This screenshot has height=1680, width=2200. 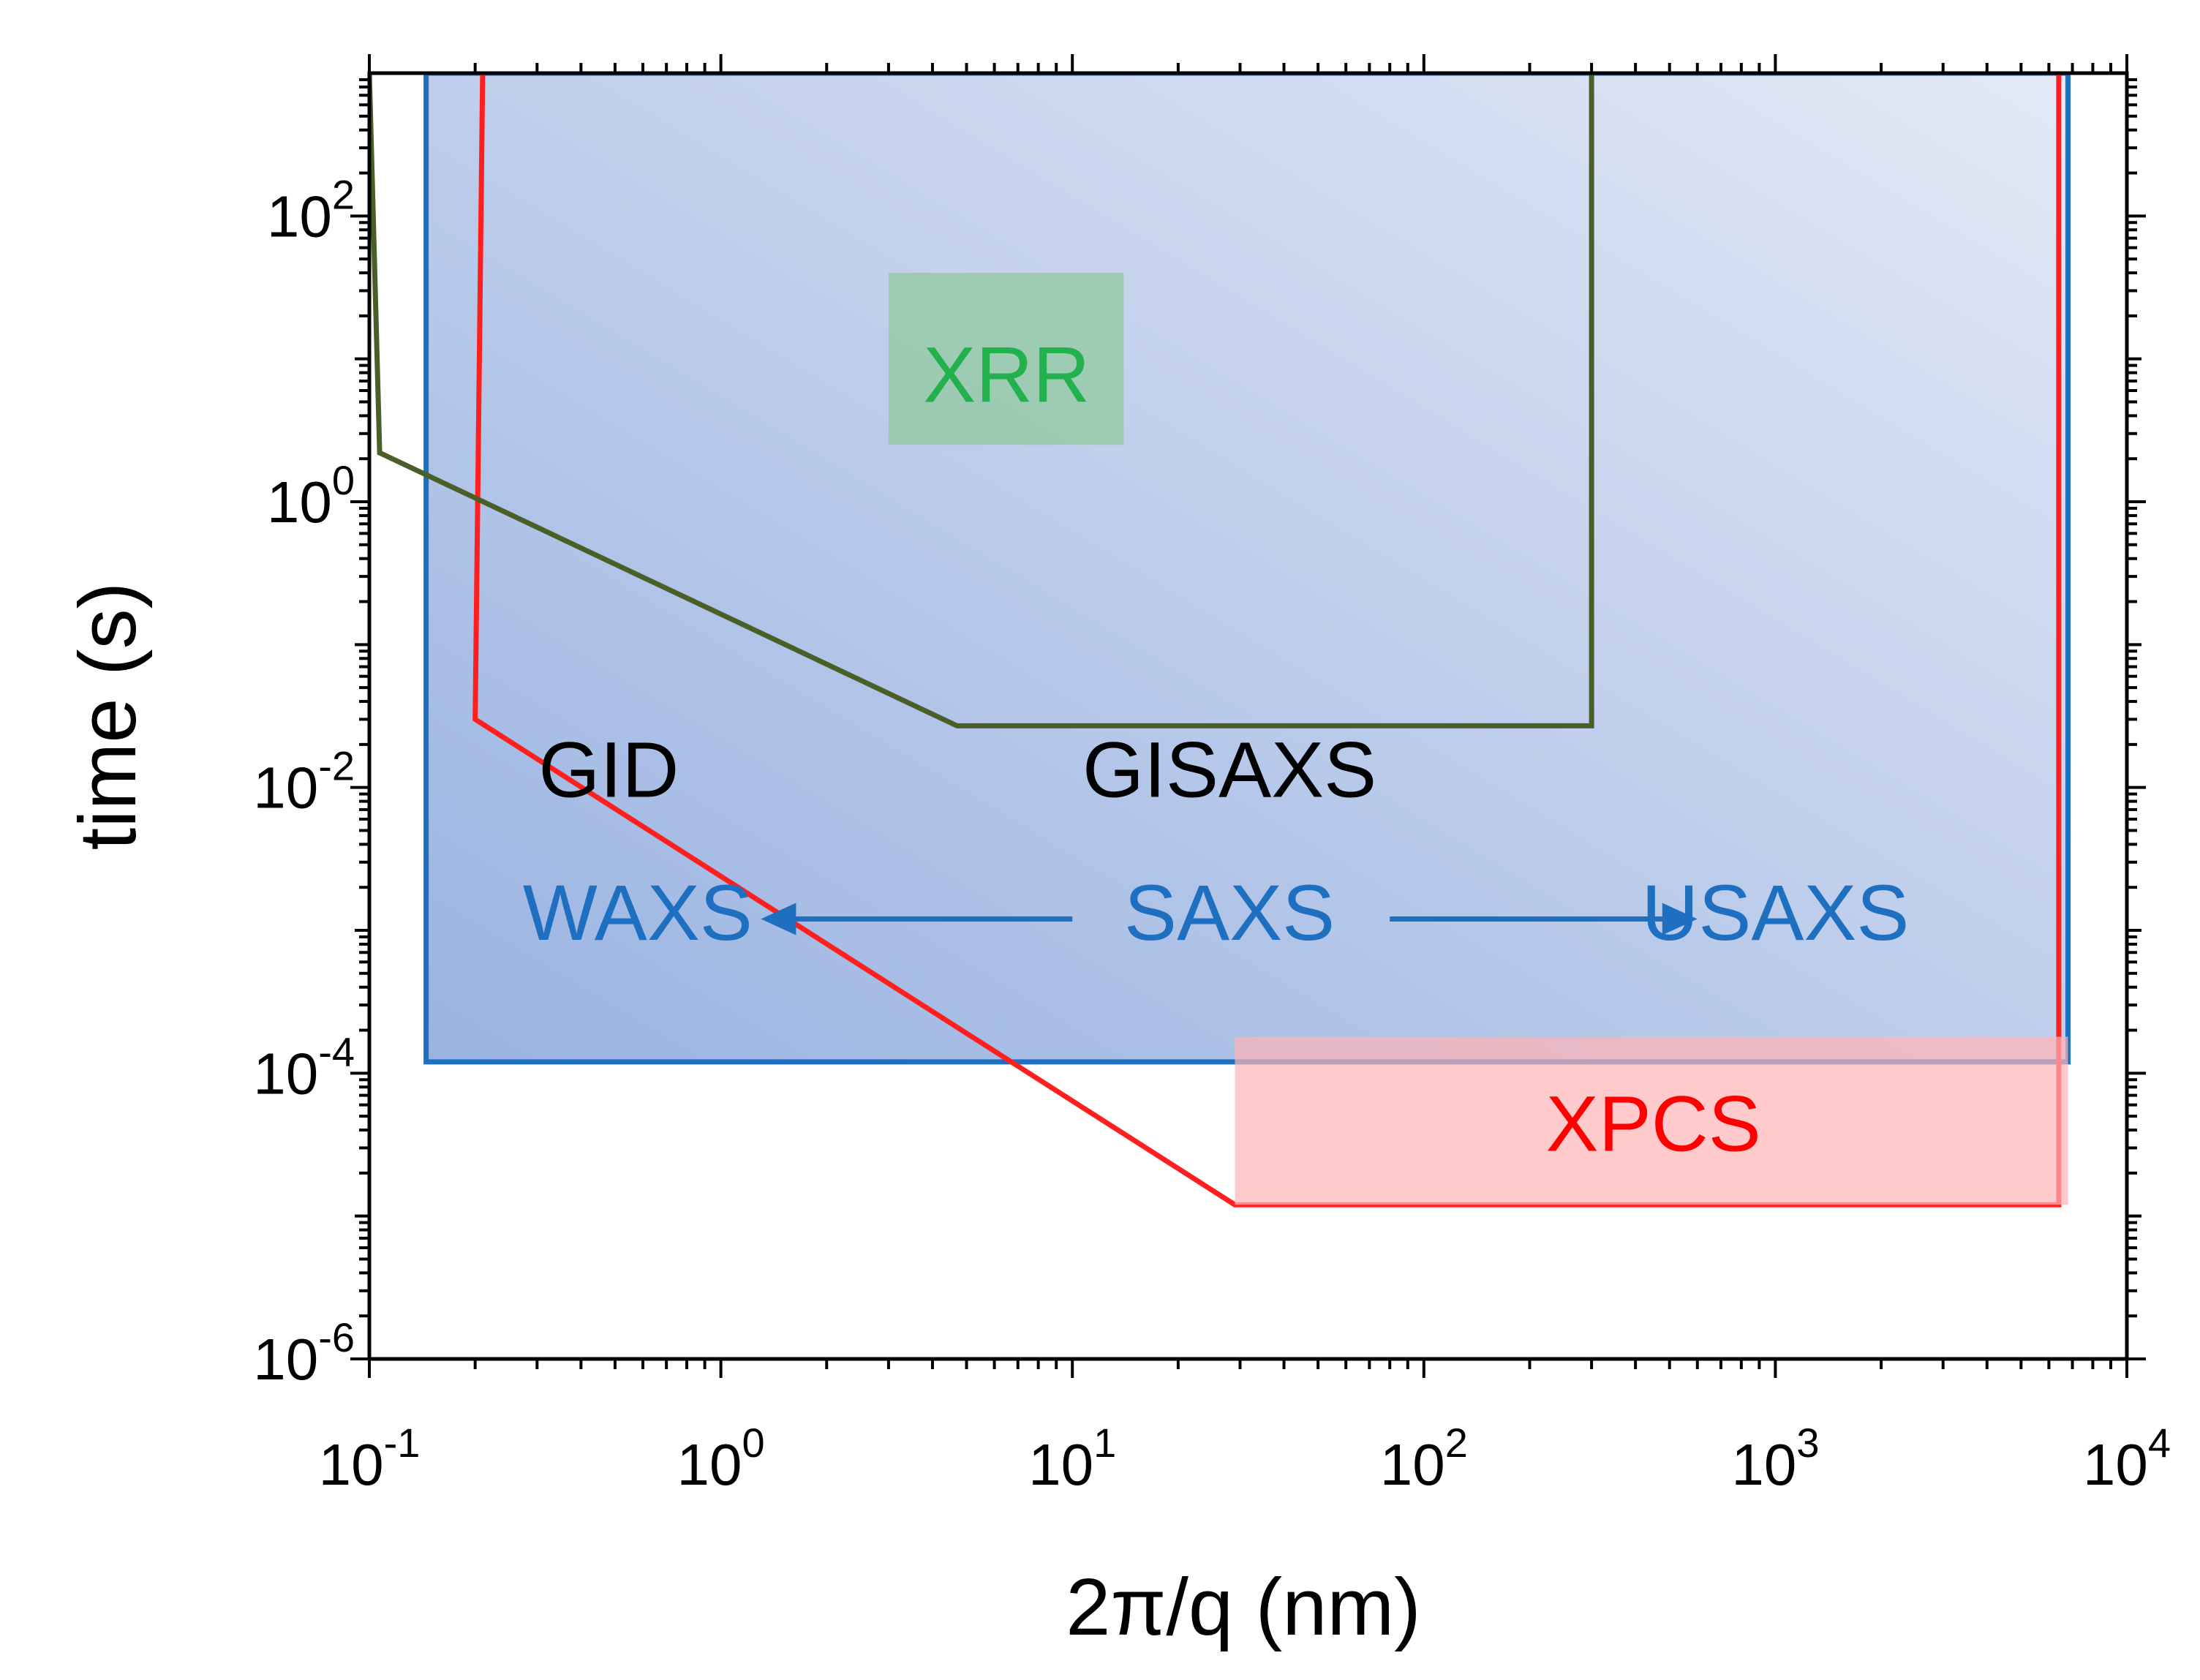 I want to click on label-xpcs: XPCS, so click(x=1653, y=1124).